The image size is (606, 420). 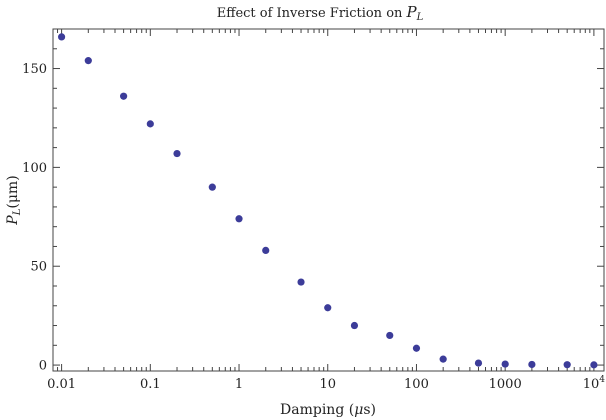 What do you see at coordinates (34, 69) in the screenshot?
I see `y-tick-label: 150` at bounding box center [34, 69].